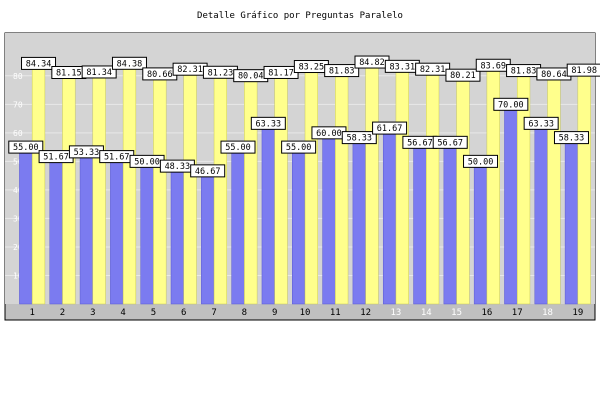 The image size is (600, 400). Describe the element at coordinates (335, 313) in the screenshot. I see `x-tick-label: 11` at that location.